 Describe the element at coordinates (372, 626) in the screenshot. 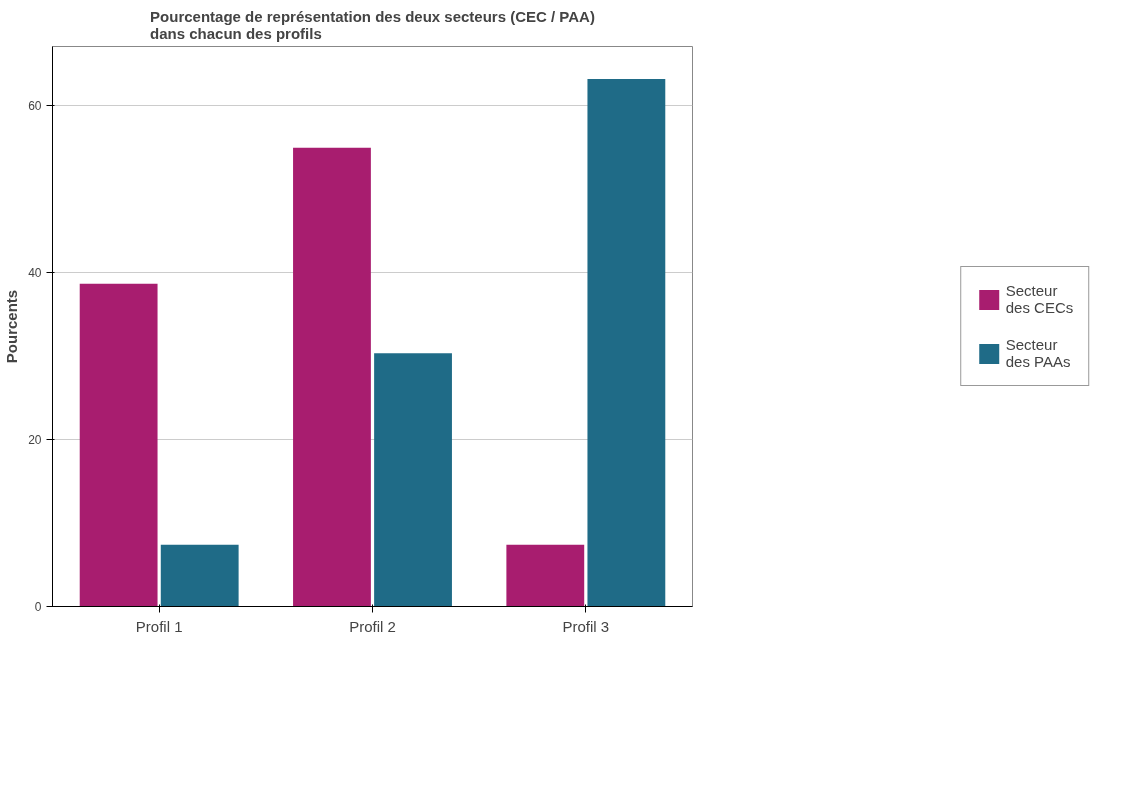

I see `x-tick-label: Profil 2` at that location.